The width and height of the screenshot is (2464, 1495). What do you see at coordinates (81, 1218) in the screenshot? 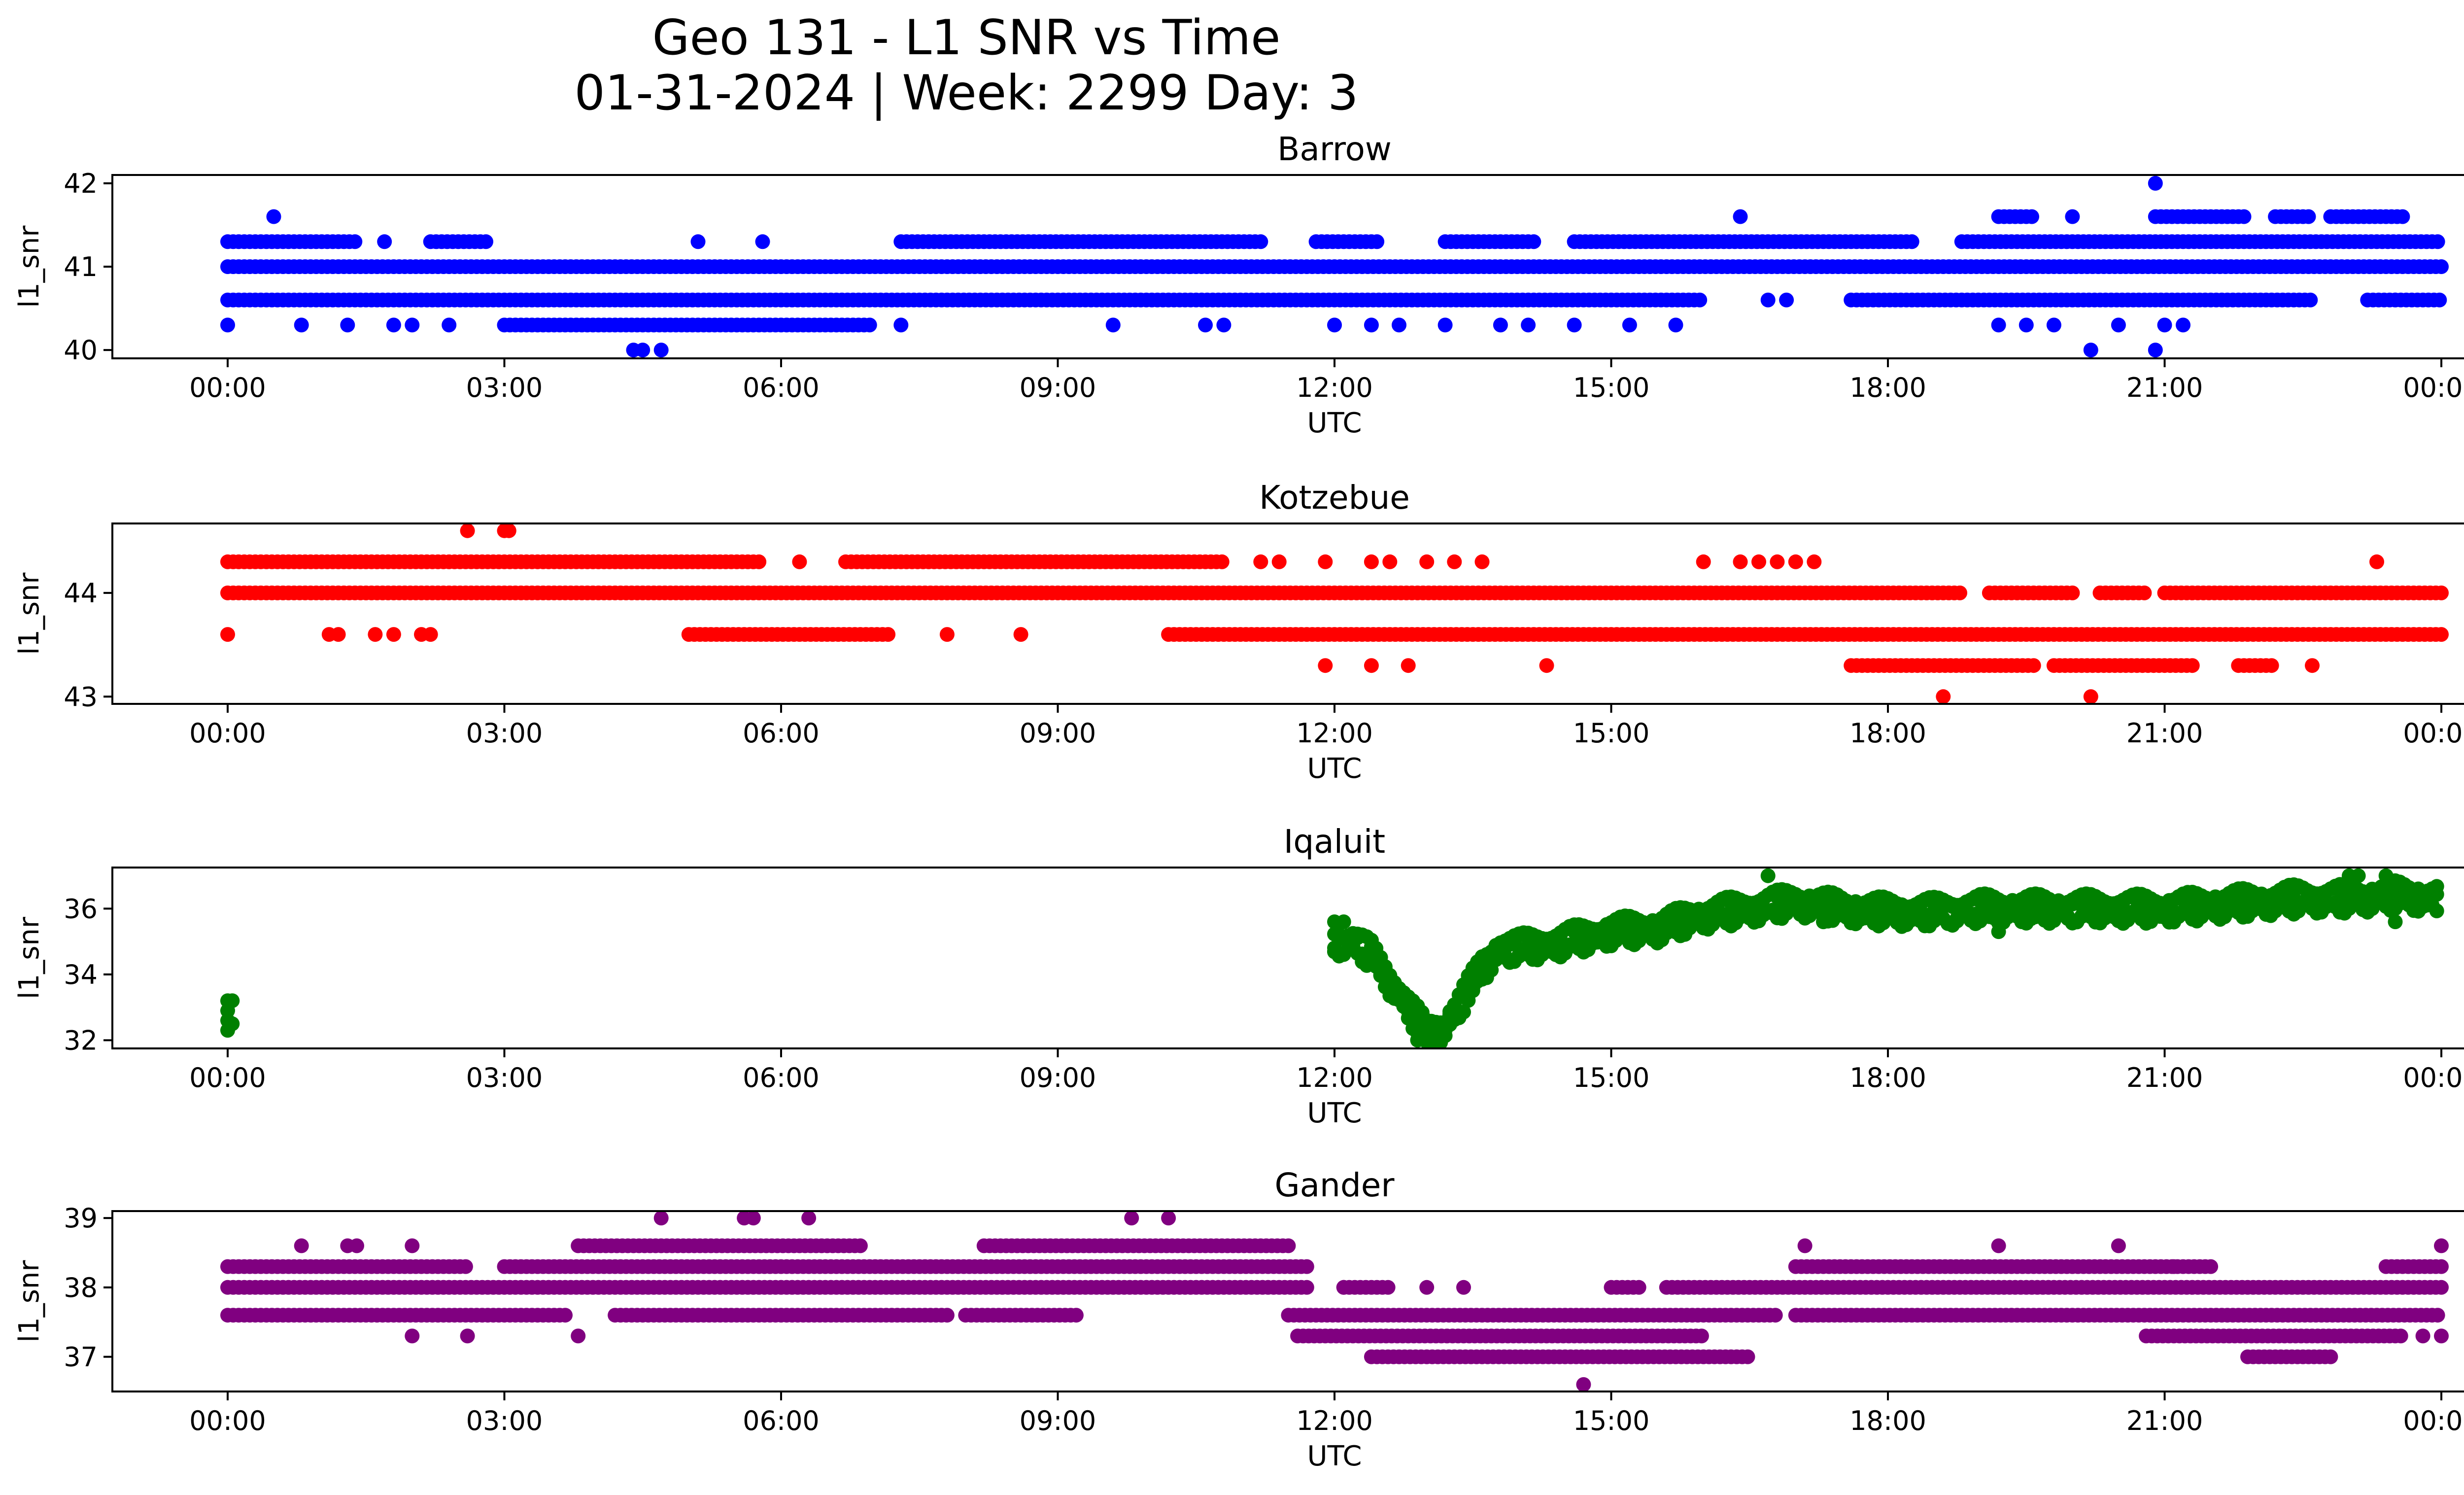
I see `gander-y-tick-label: 39` at bounding box center [81, 1218].